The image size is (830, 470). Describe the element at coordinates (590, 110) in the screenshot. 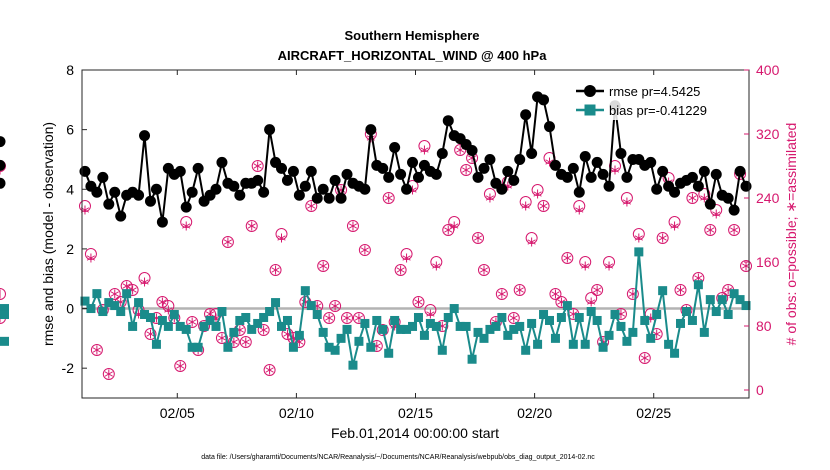

I see `legend-bias-marker` at that location.